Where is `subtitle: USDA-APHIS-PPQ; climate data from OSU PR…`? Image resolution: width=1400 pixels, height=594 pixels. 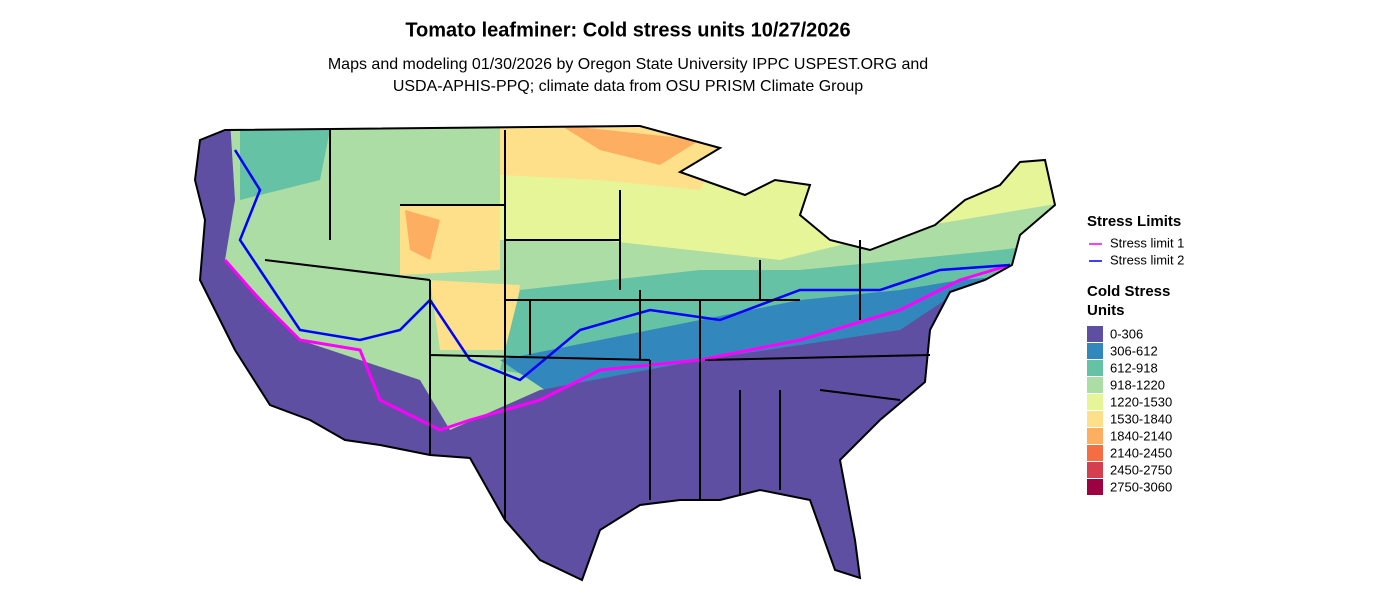
subtitle: USDA-APHIS-PPQ; climate data from OSU PR… is located at coordinates (628, 86).